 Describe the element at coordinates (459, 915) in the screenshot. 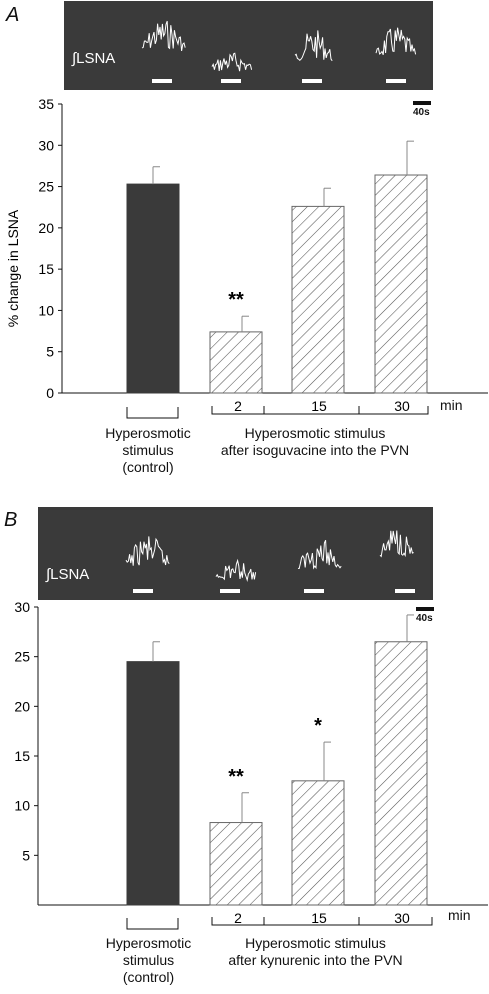

I see `panel-b-min-label: min` at that location.